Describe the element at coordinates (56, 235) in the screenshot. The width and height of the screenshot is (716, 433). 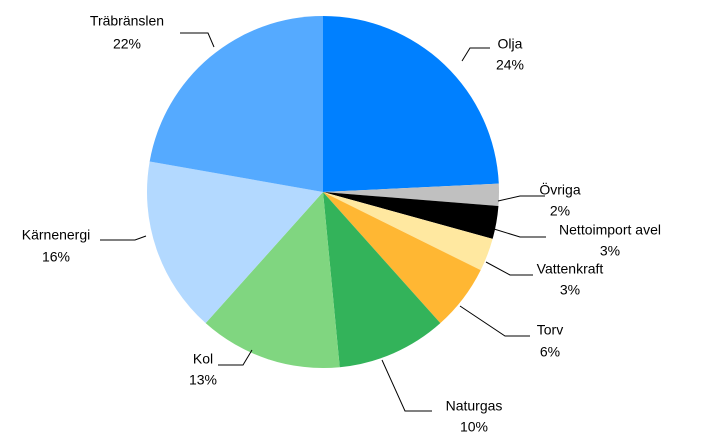
I see `slice-label: Kärnenergi` at that location.